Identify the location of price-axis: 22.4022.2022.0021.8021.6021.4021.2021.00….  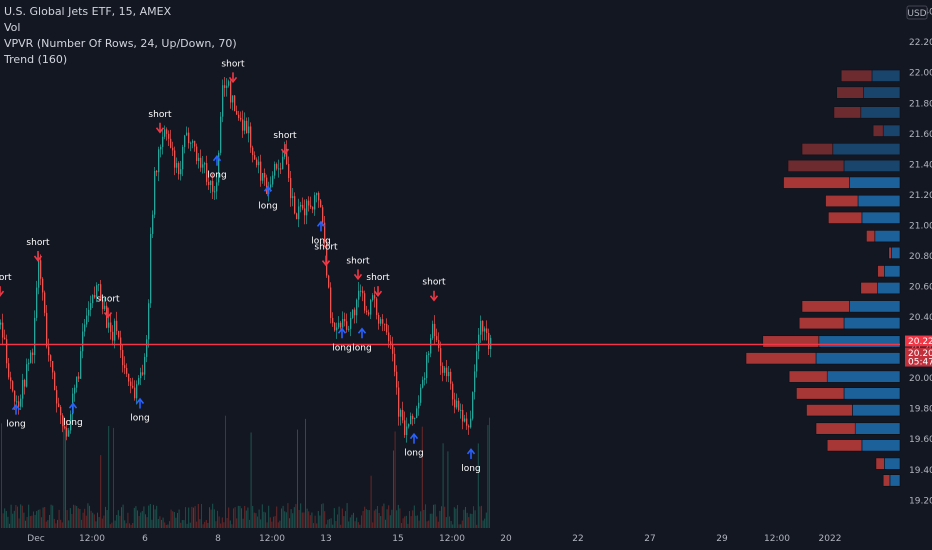
(919, 255).